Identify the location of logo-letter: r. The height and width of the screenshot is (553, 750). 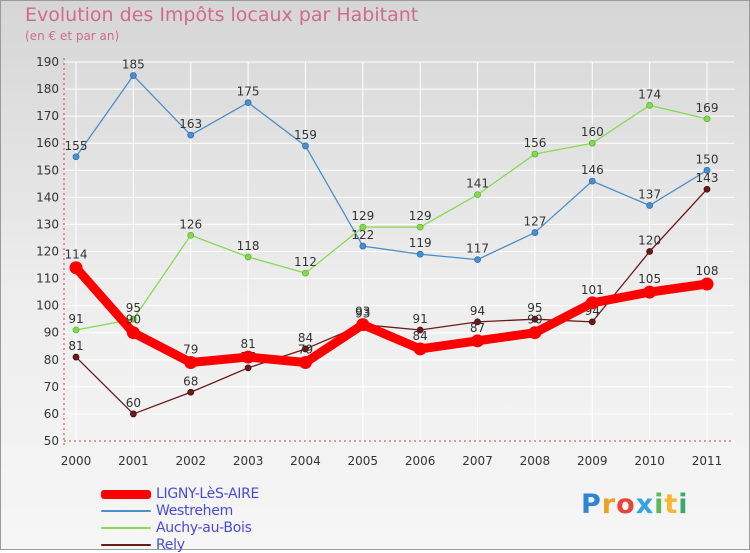
(609, 504).